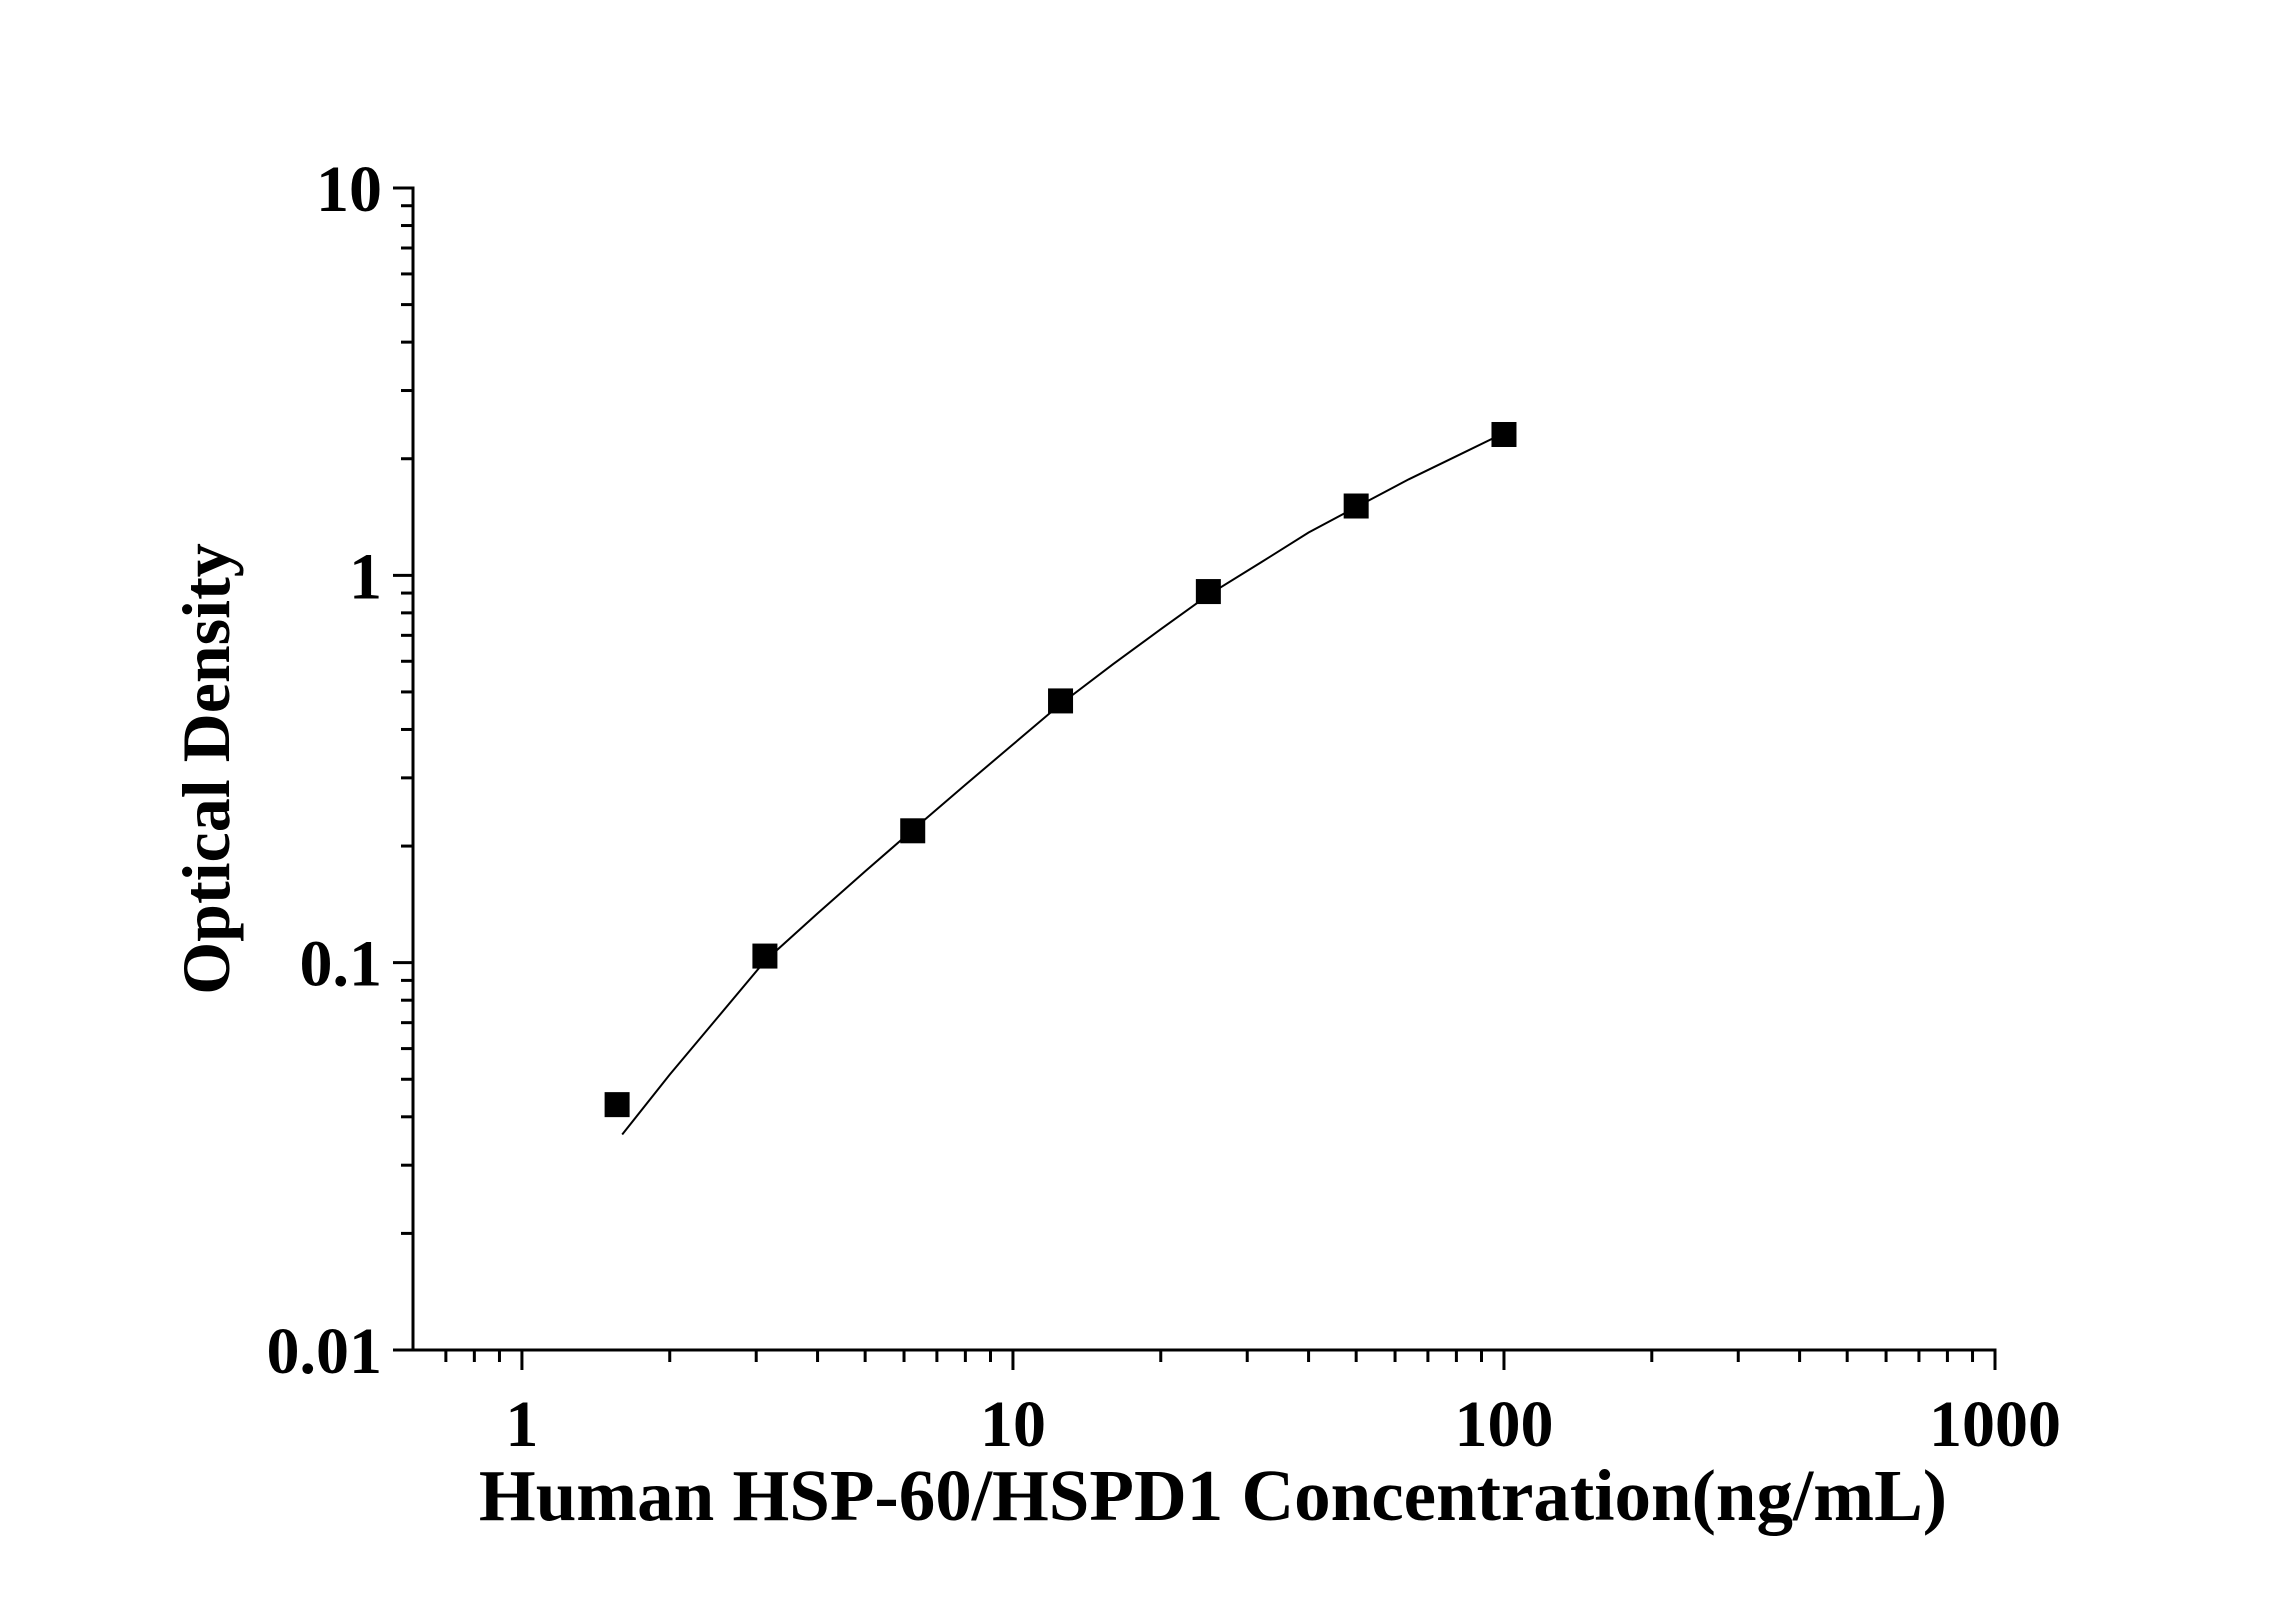  What do you see at coordinates (1213, 1495) in the screenshot?
I see `x-axis-title: Human HSP-60/HSPD1 Concentration(ng/mL)` at bounding box center [1213, 1495].